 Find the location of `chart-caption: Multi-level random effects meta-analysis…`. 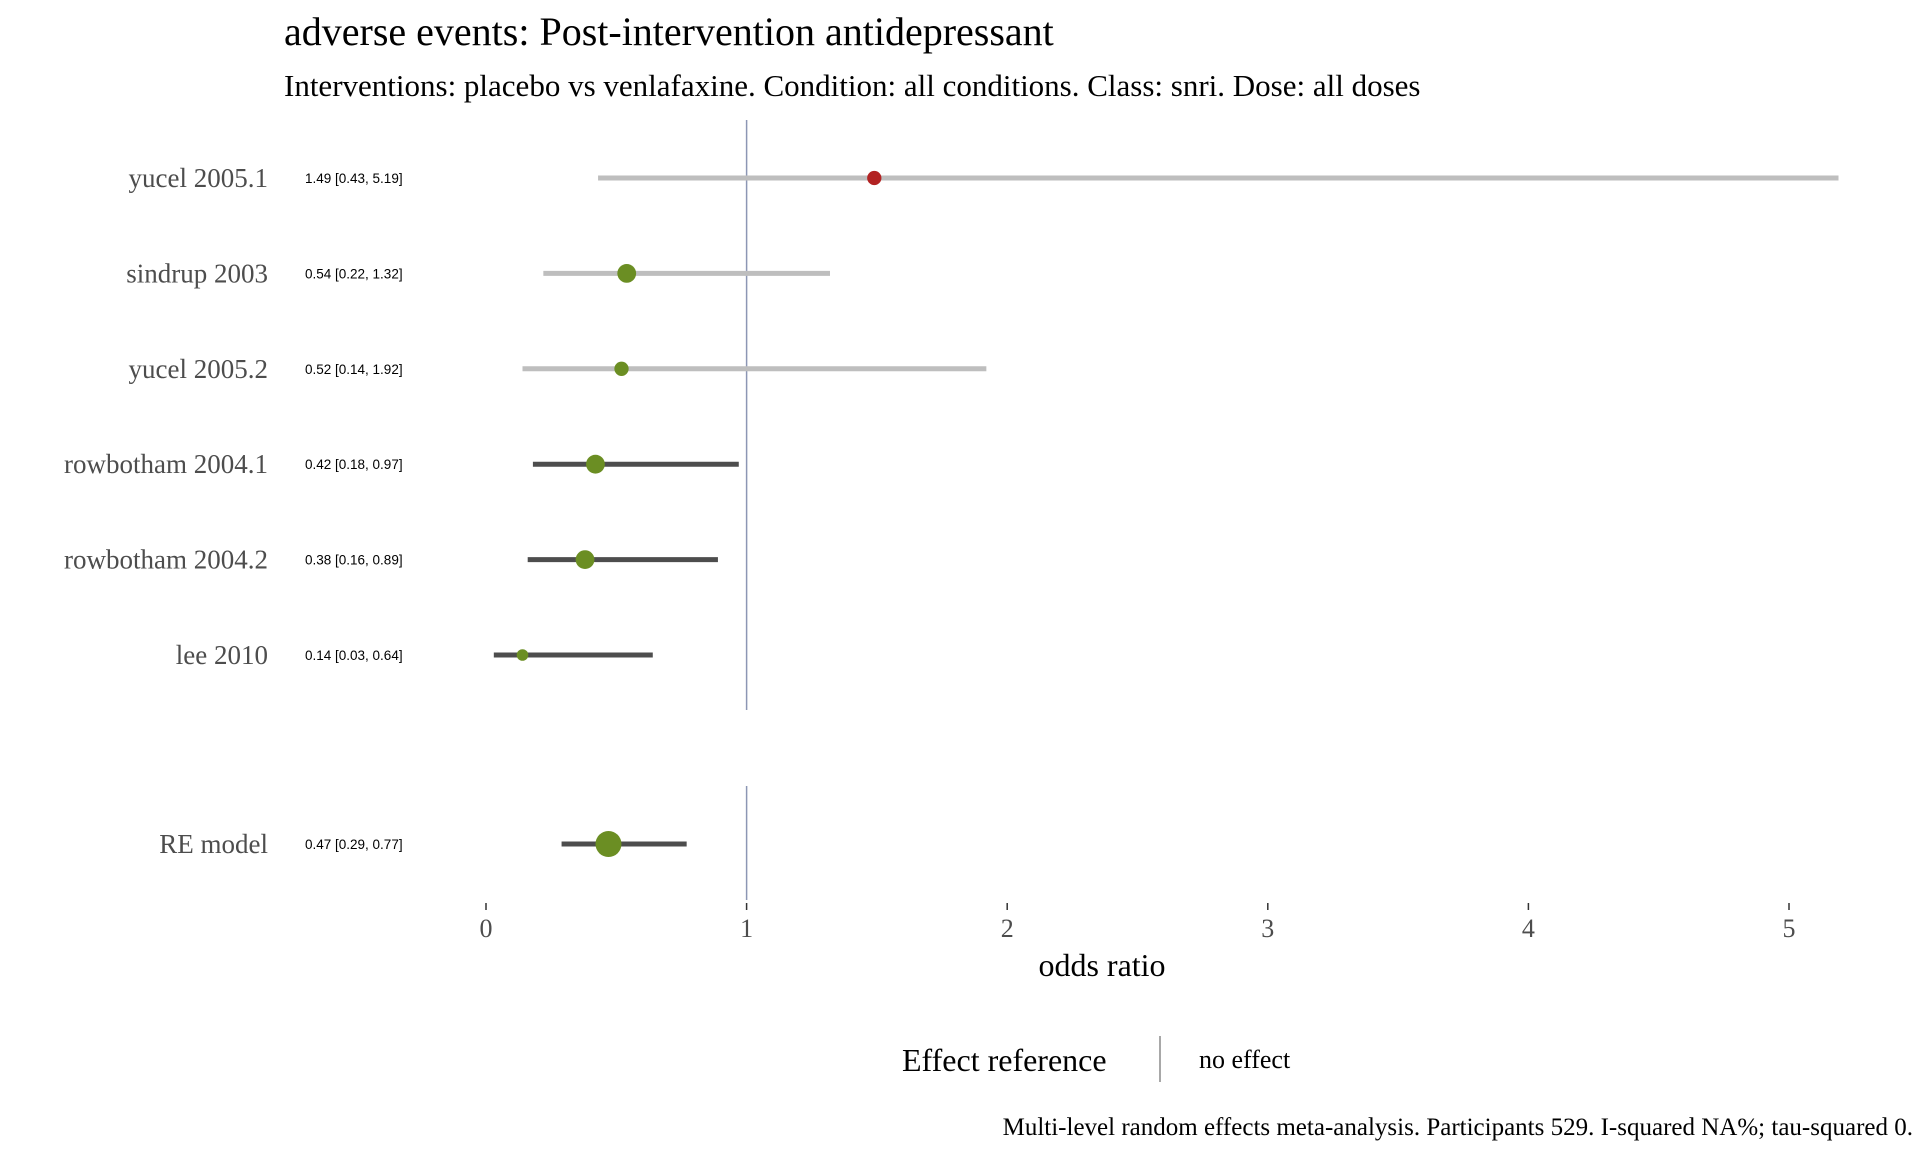

chart-caption: Multi-level random effects meta-analysis… is located at coordinates (1458, 1127).